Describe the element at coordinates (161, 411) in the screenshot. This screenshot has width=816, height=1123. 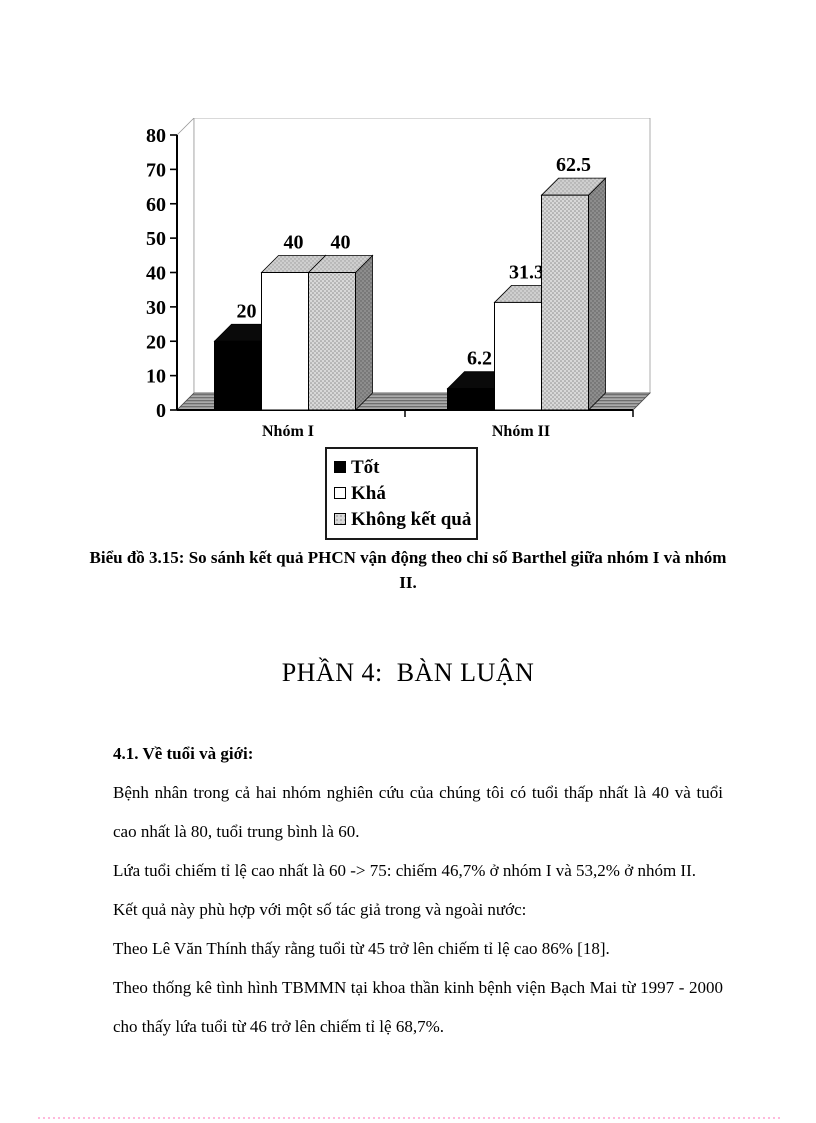
I see `svg-text: 0` at that location.